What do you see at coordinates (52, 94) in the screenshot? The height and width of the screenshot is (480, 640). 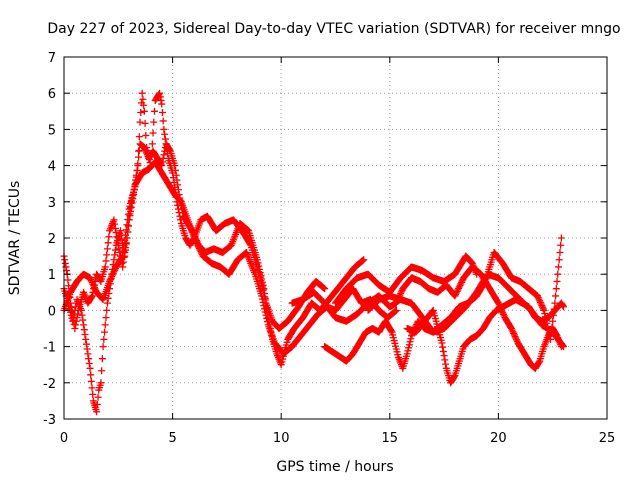 I see `y-tick-label: 6` at bounding box center [52, 94].